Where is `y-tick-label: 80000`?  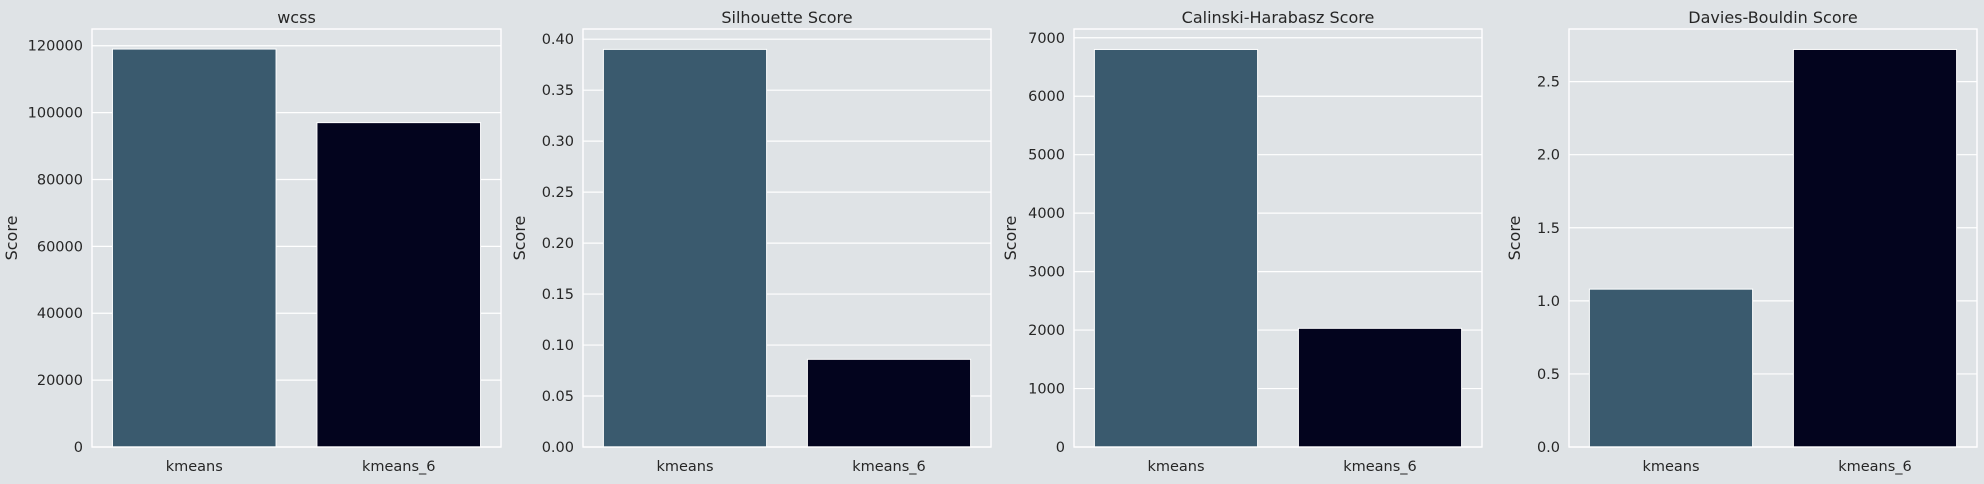
y-tick-label: 80000 is located at coordinates (60, 180).